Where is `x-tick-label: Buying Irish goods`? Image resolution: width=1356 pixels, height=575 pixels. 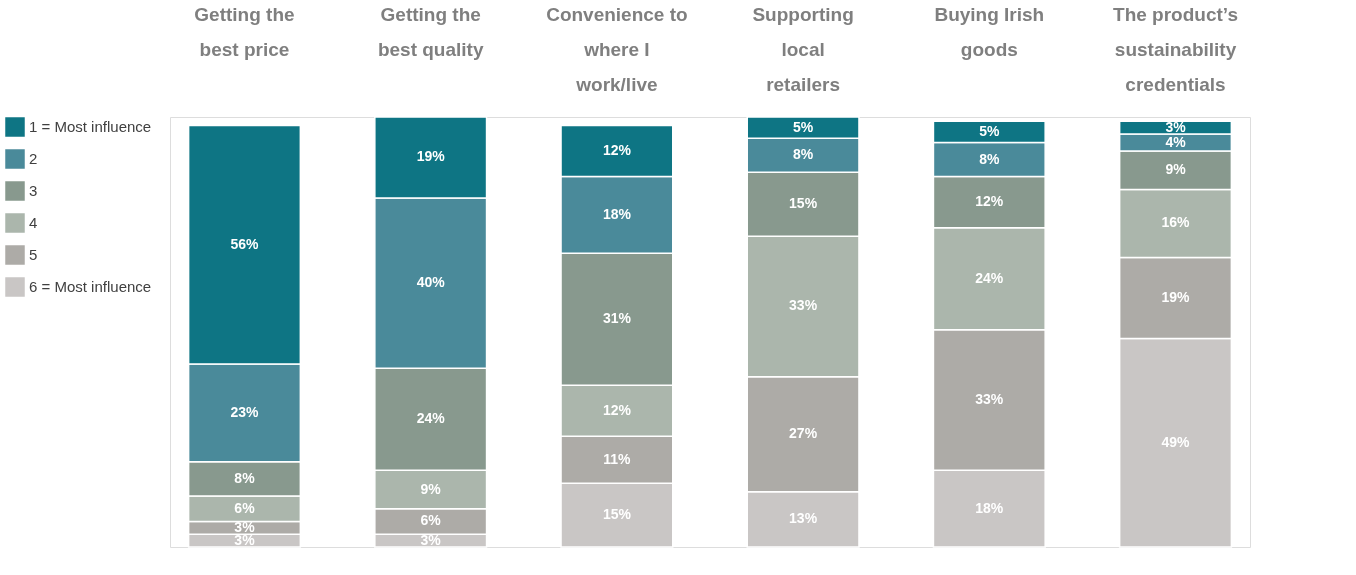
x-tick-label: Buying Irish goods is located at coordinates (989, 31).